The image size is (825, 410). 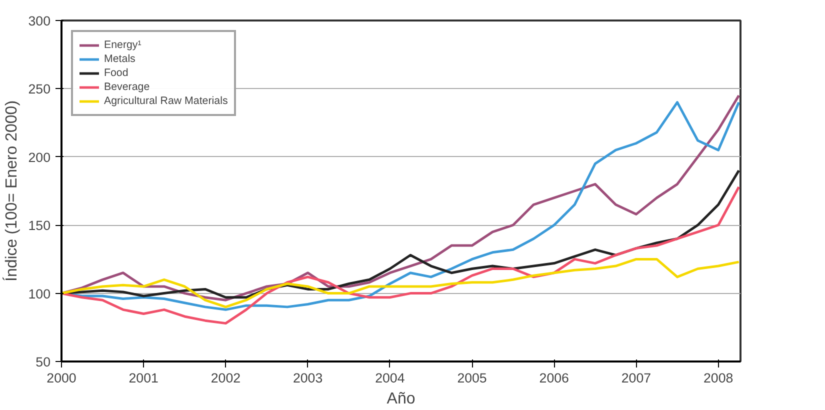 I want to click on x-tick-label: 2001, so click(x=143, y=378).